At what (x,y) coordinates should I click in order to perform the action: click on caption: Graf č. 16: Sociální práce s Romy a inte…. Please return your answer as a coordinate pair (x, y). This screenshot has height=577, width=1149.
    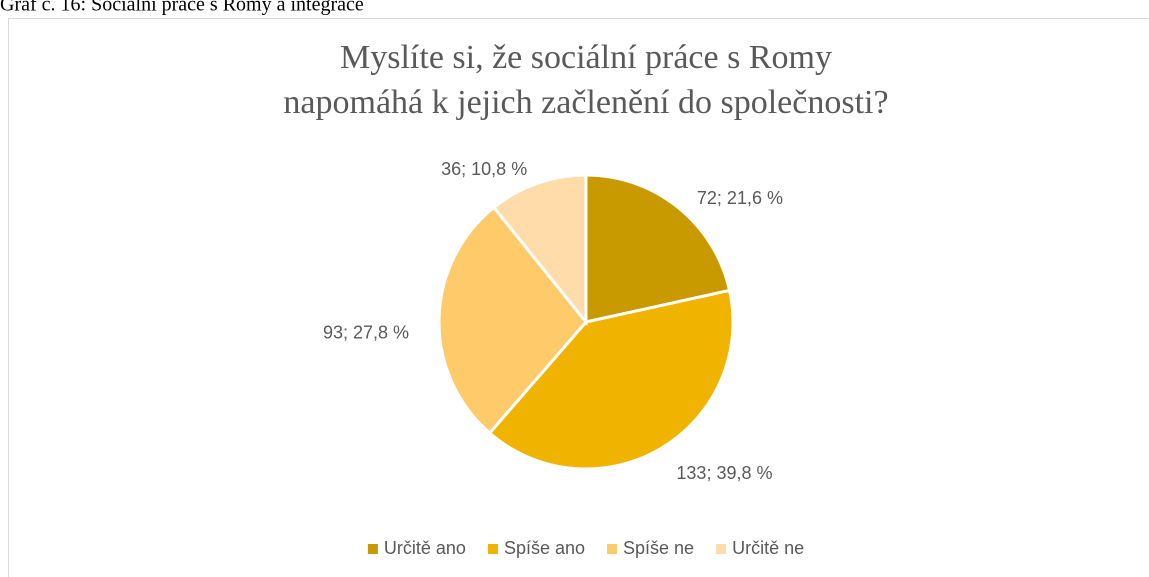
    Looking at the image, I should click on (182, 8).